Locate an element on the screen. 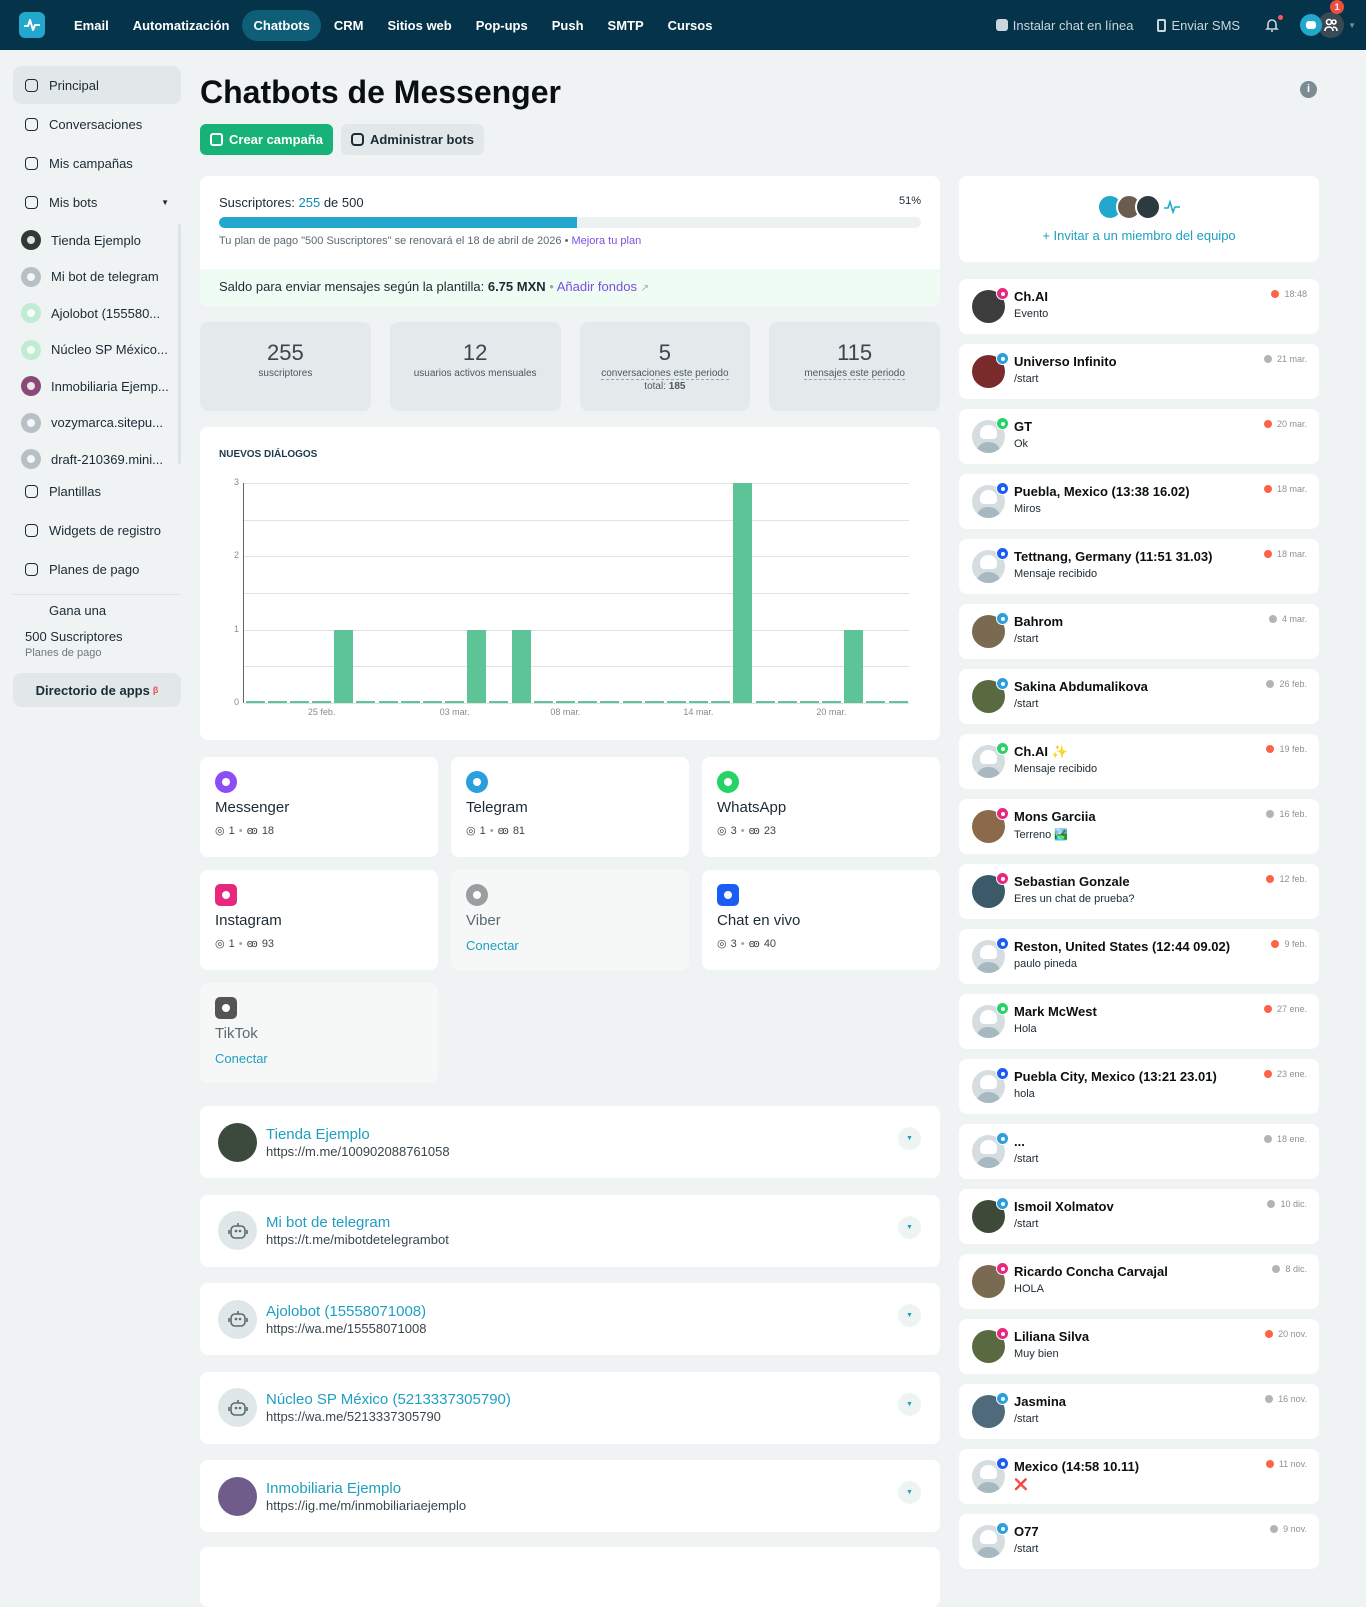 The height and width of the screenshot is (1607, 1366). conversation-item: GT Ok 20 mar. is located at coordinates (1139, 436).